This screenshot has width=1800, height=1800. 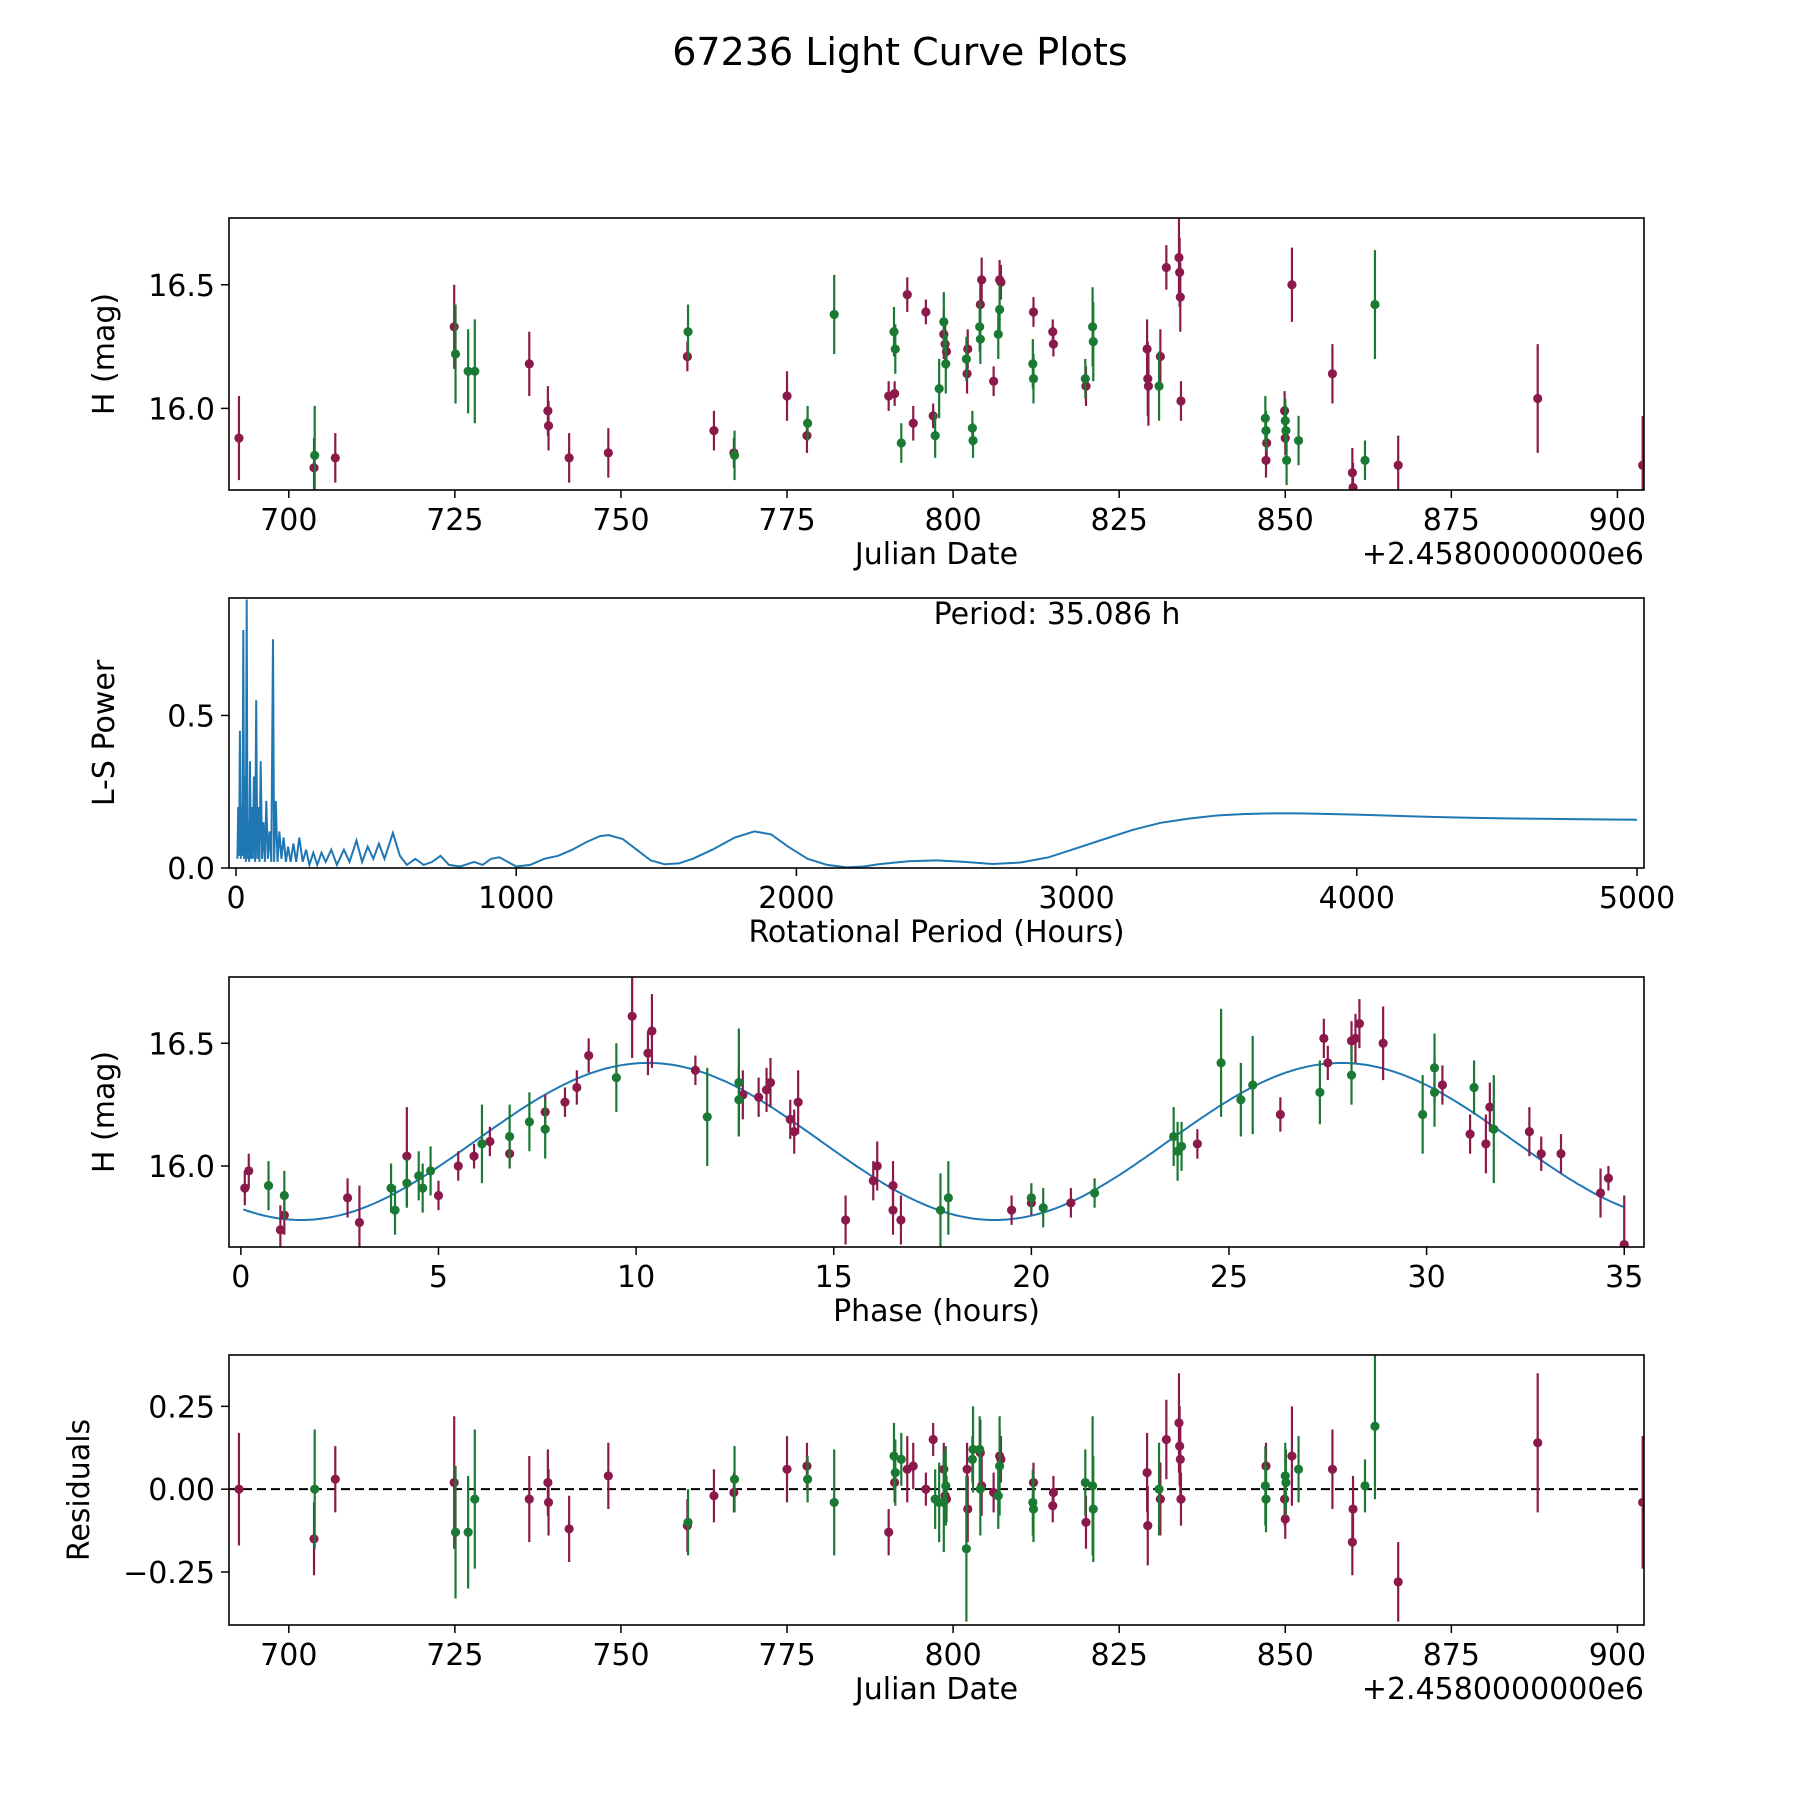 I want to click on x-tick-label: 1000, so click(x=516, y=898).